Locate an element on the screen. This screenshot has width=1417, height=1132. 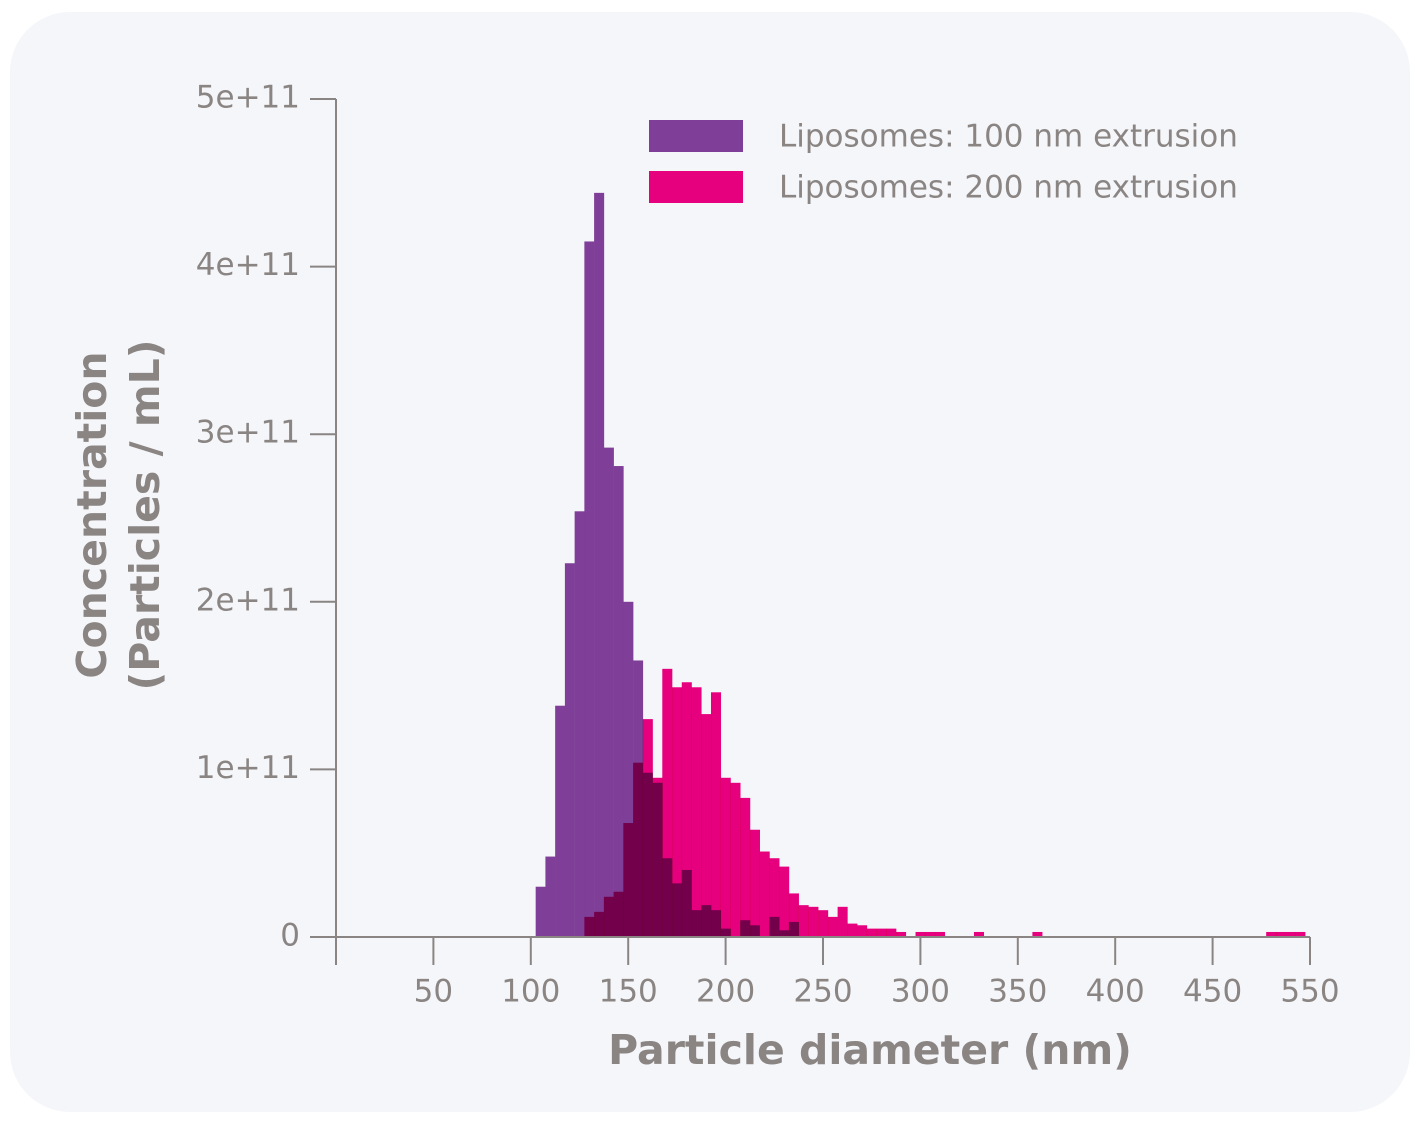
x-tick-label: 400 is located at coordinates (1115, 992).